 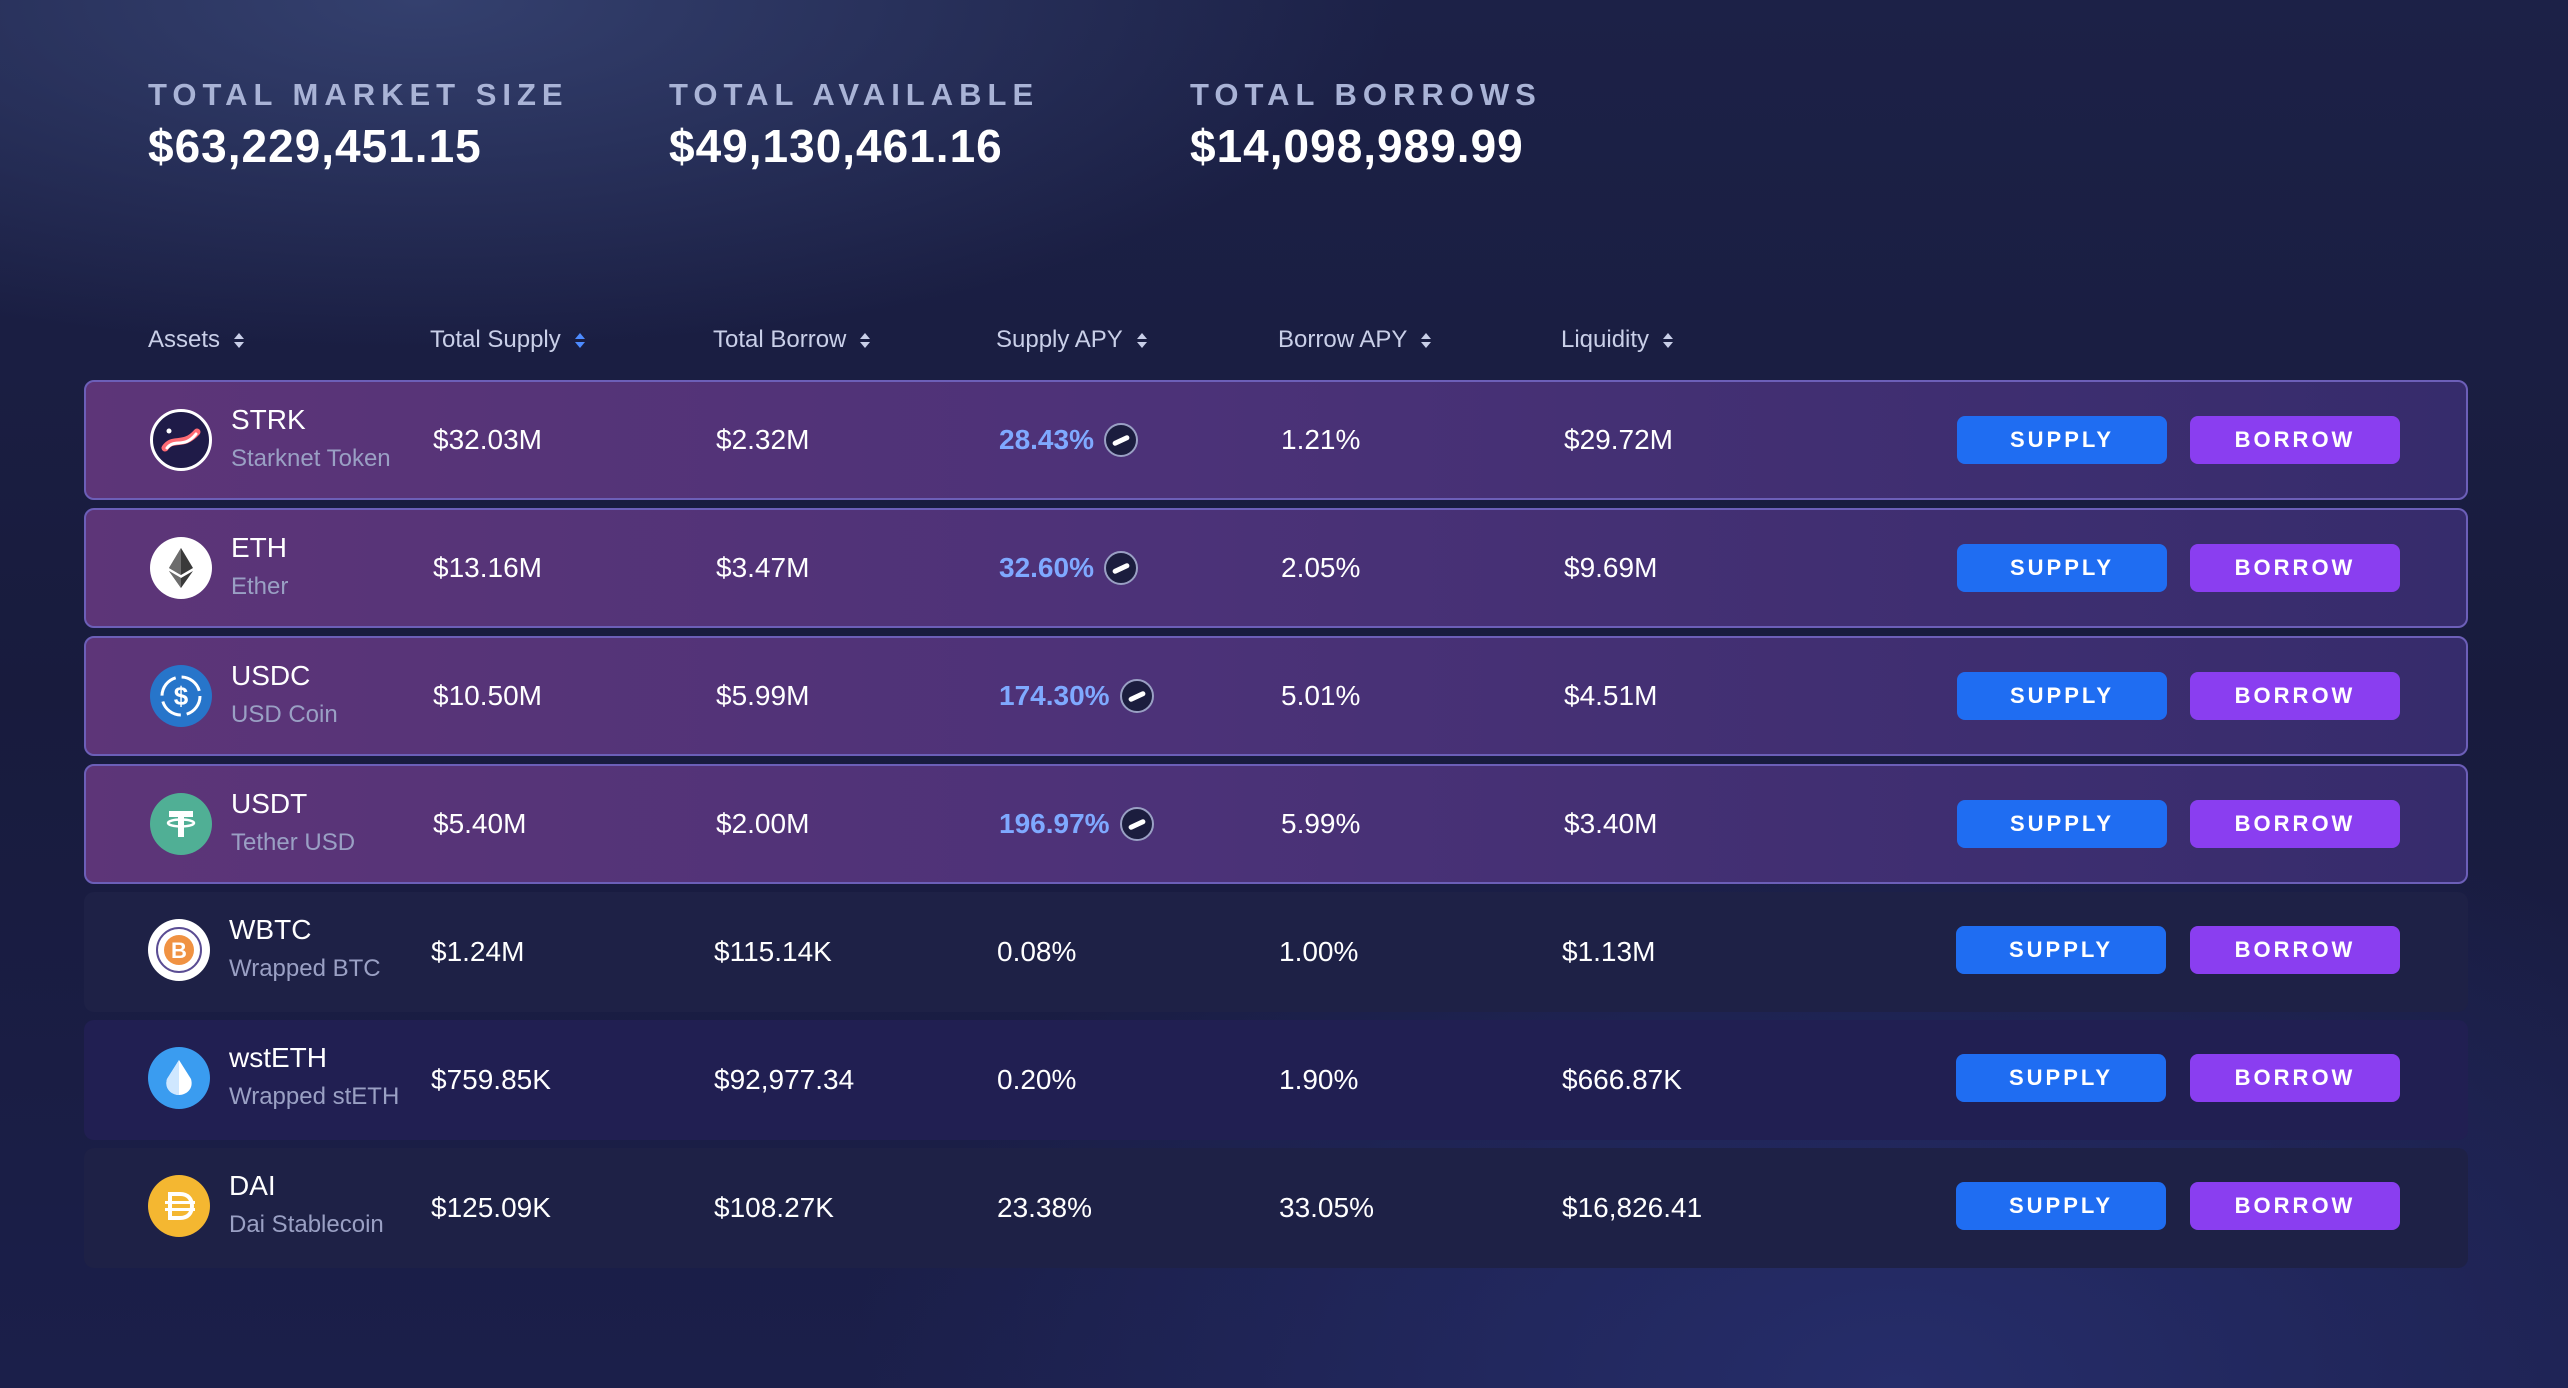 What do you see at coordinates (306, 1224) in the screenshot?
I see `asset-name: Dai Stablecoin` at bounding box center [306, 1224].